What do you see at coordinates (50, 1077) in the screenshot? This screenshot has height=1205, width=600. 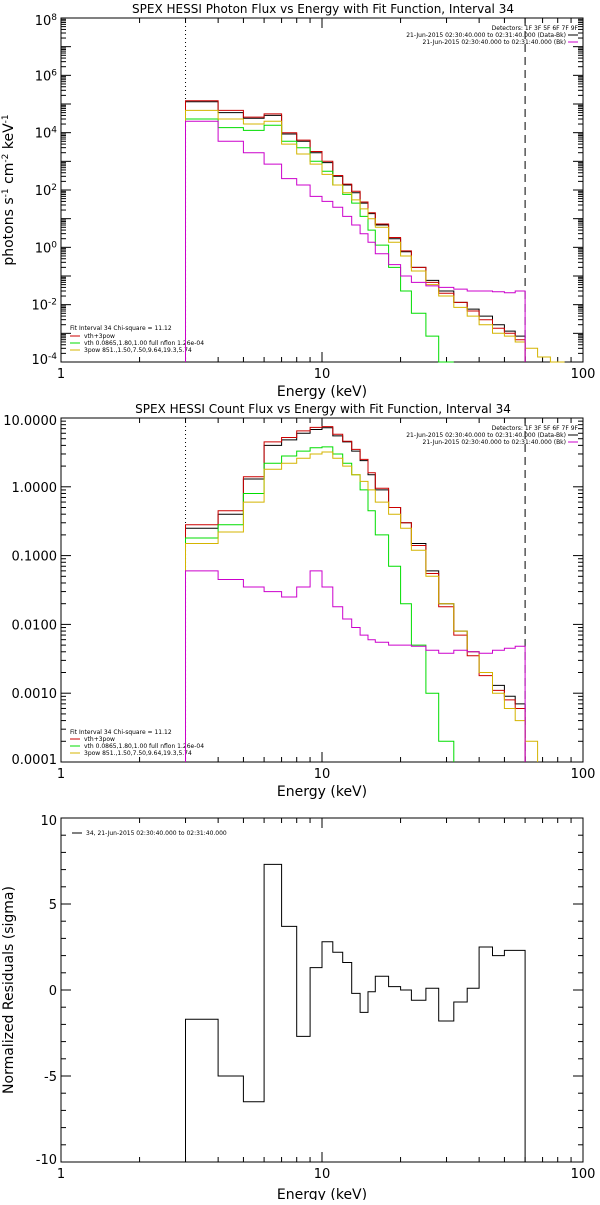 I see `y-tick-label: -5` at bounding box center [50, 1077].